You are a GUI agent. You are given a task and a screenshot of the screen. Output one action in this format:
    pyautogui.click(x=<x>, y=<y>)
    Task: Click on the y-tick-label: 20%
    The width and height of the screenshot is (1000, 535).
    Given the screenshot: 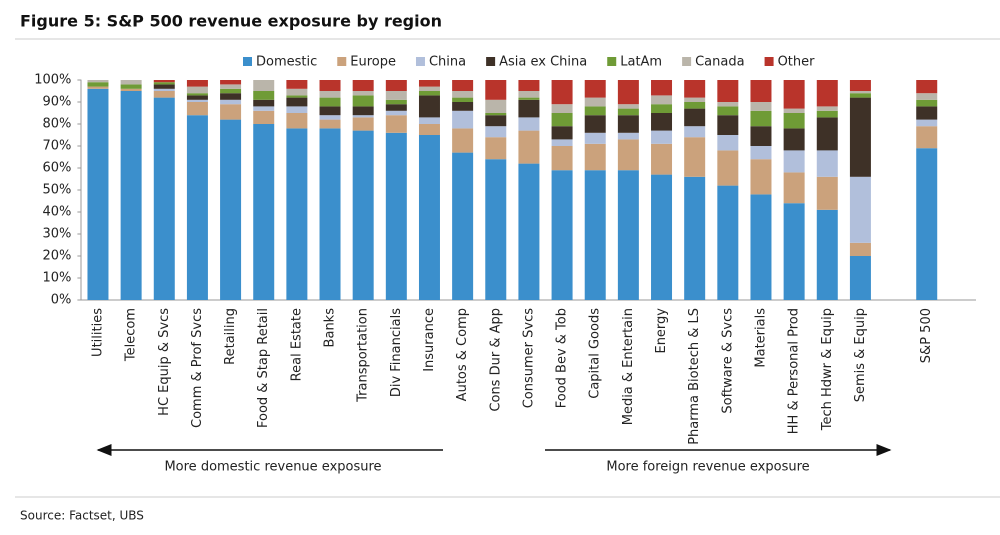 What is the action you would take?
    pyautogui.click(x=56, y=256)
    